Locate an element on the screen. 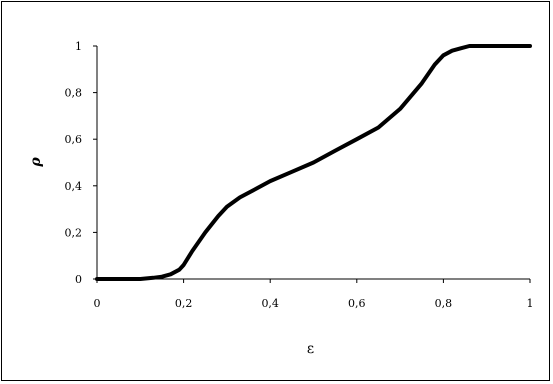 The image size is (553, 384). x-tick-label: 0,6 is located at coordinates (357, 303).